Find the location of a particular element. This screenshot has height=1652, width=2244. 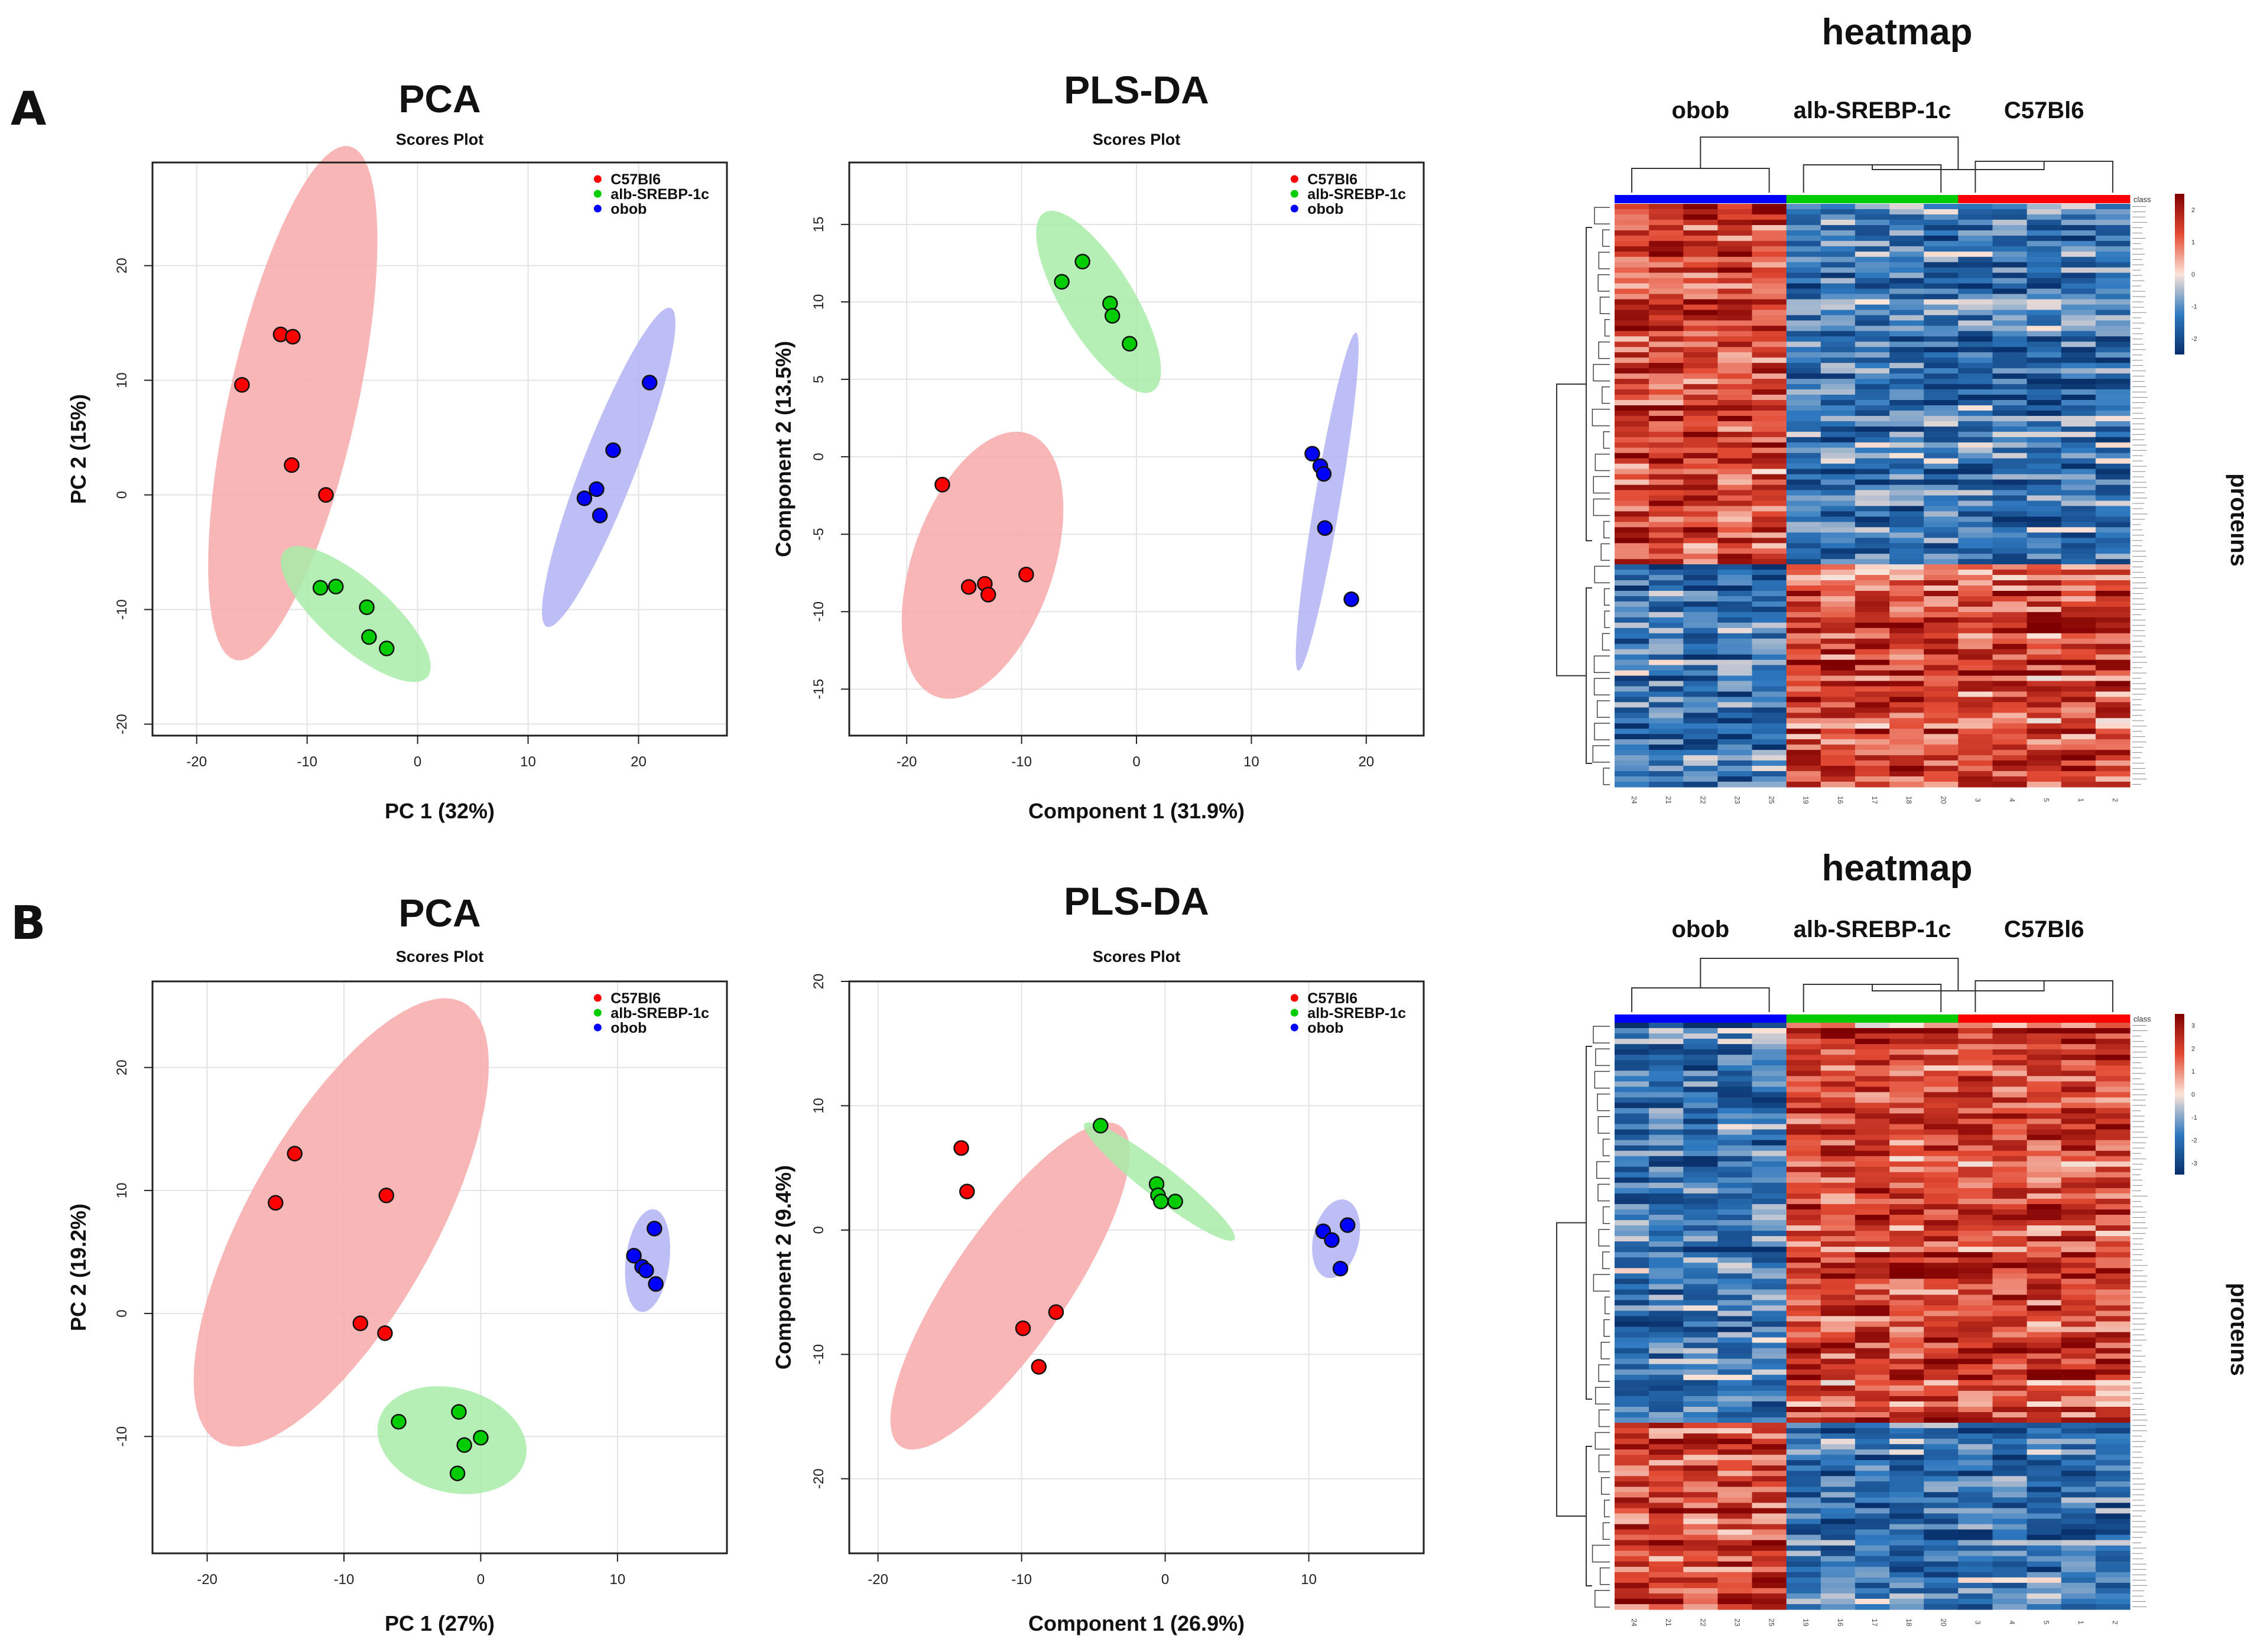

colorbar is located at coordinates (2179, 1094).